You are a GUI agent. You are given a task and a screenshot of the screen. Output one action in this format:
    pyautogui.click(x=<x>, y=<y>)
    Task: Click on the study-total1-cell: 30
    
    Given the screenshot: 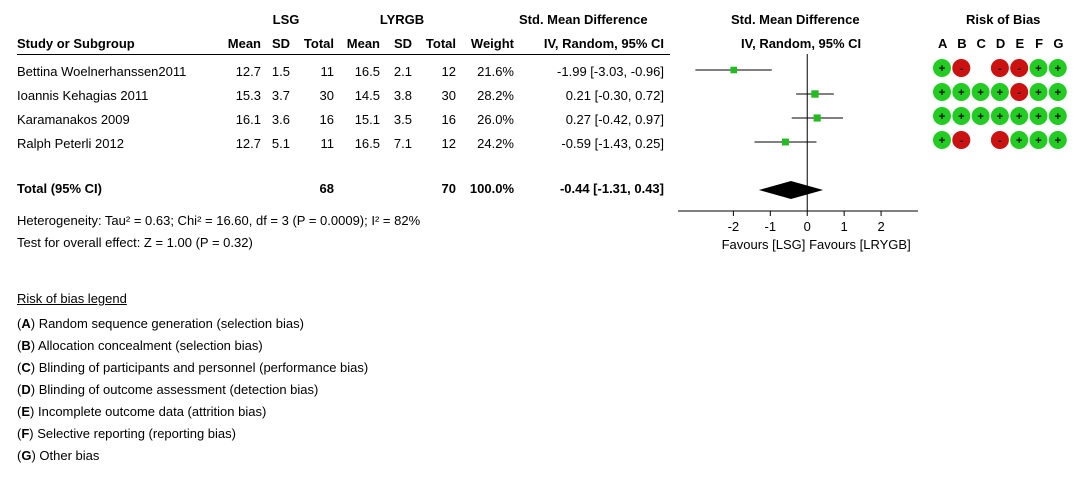 What is the action you would take?
    pyautogui.click(x=326, y=95)
    